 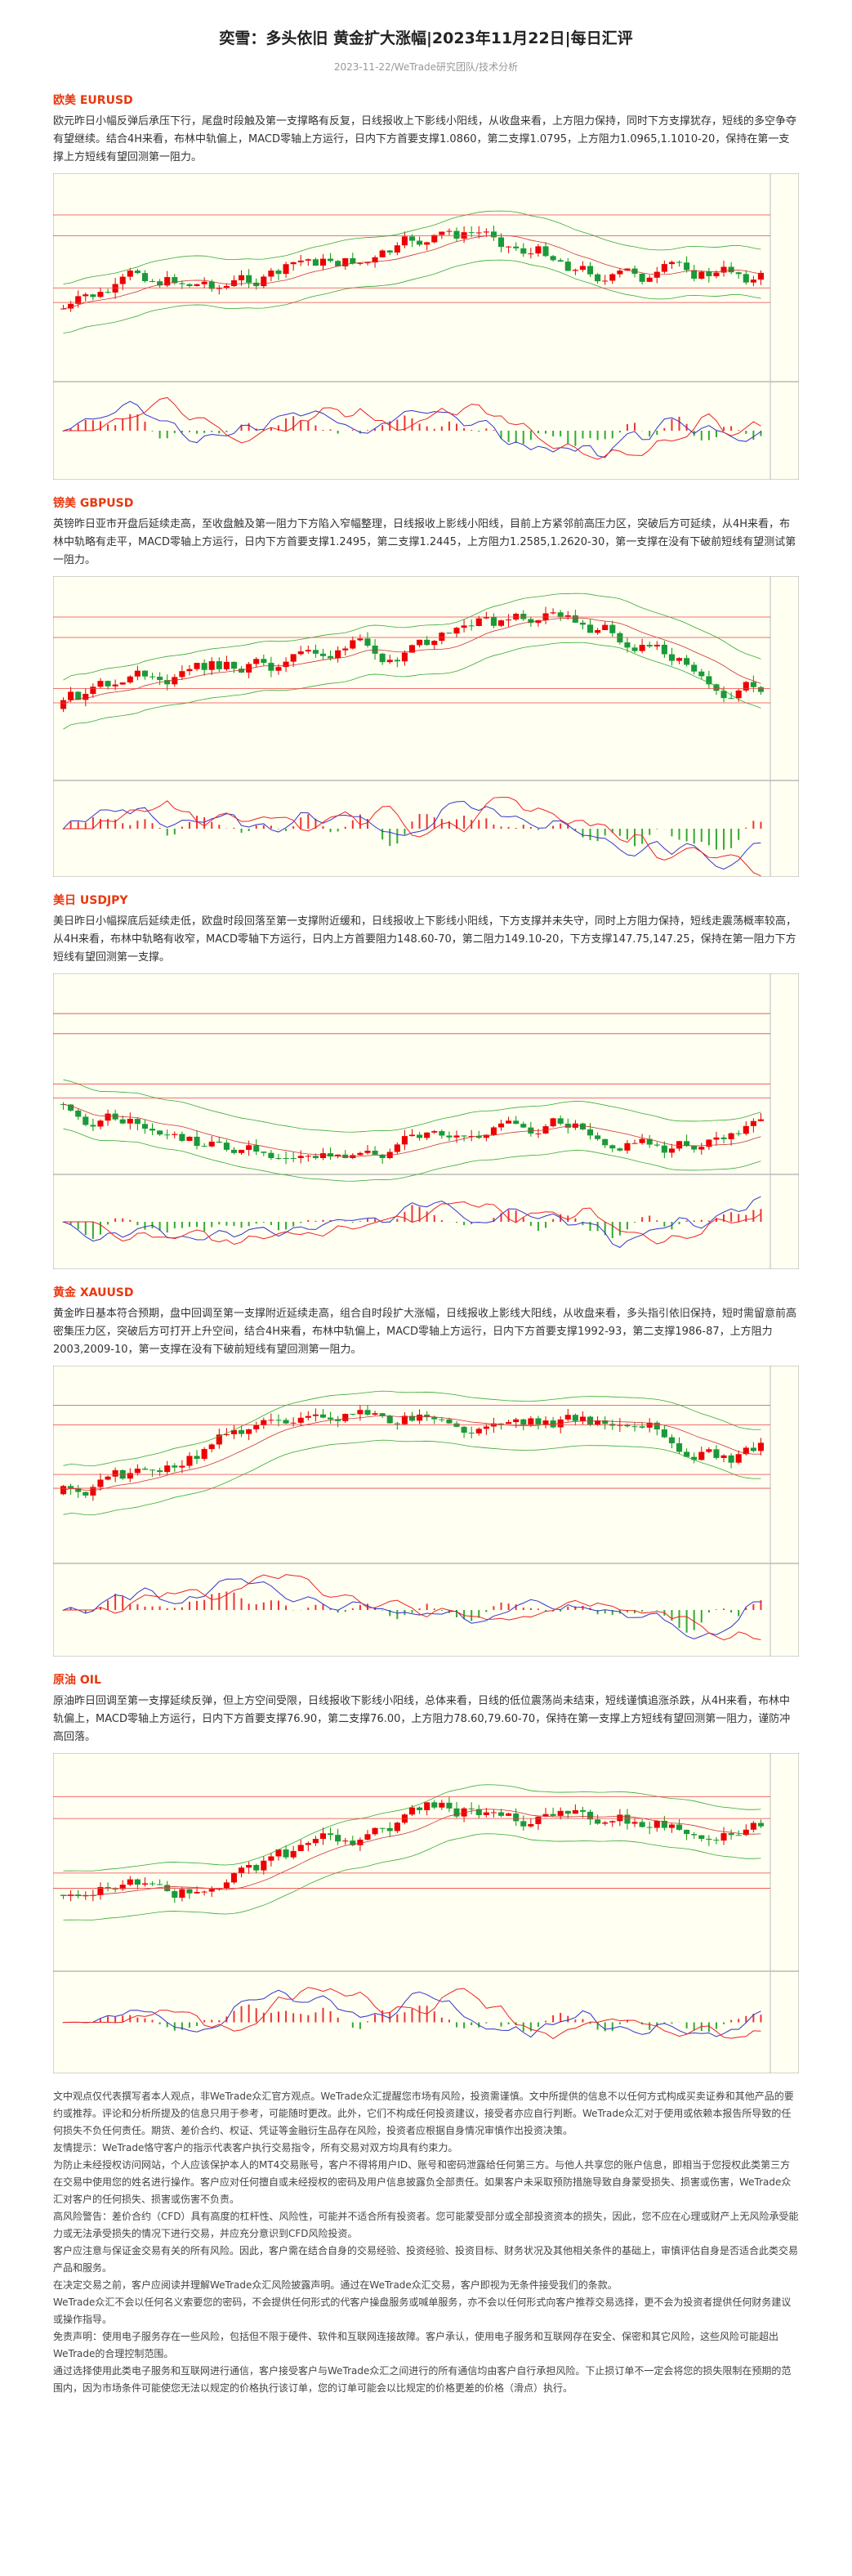 I want to click on chart-image, so click(x=426, y=726).